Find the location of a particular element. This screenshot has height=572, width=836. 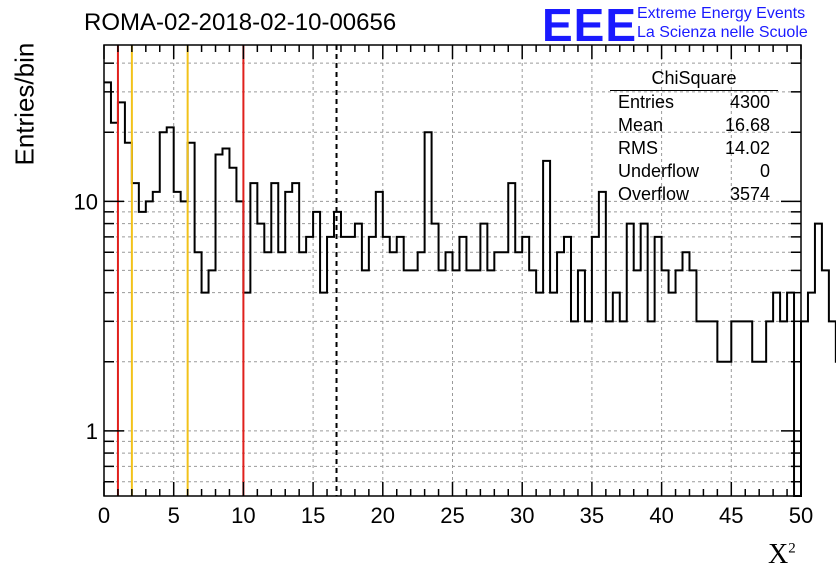

x-tick-label: 45 is located at coordinates (731, 515).